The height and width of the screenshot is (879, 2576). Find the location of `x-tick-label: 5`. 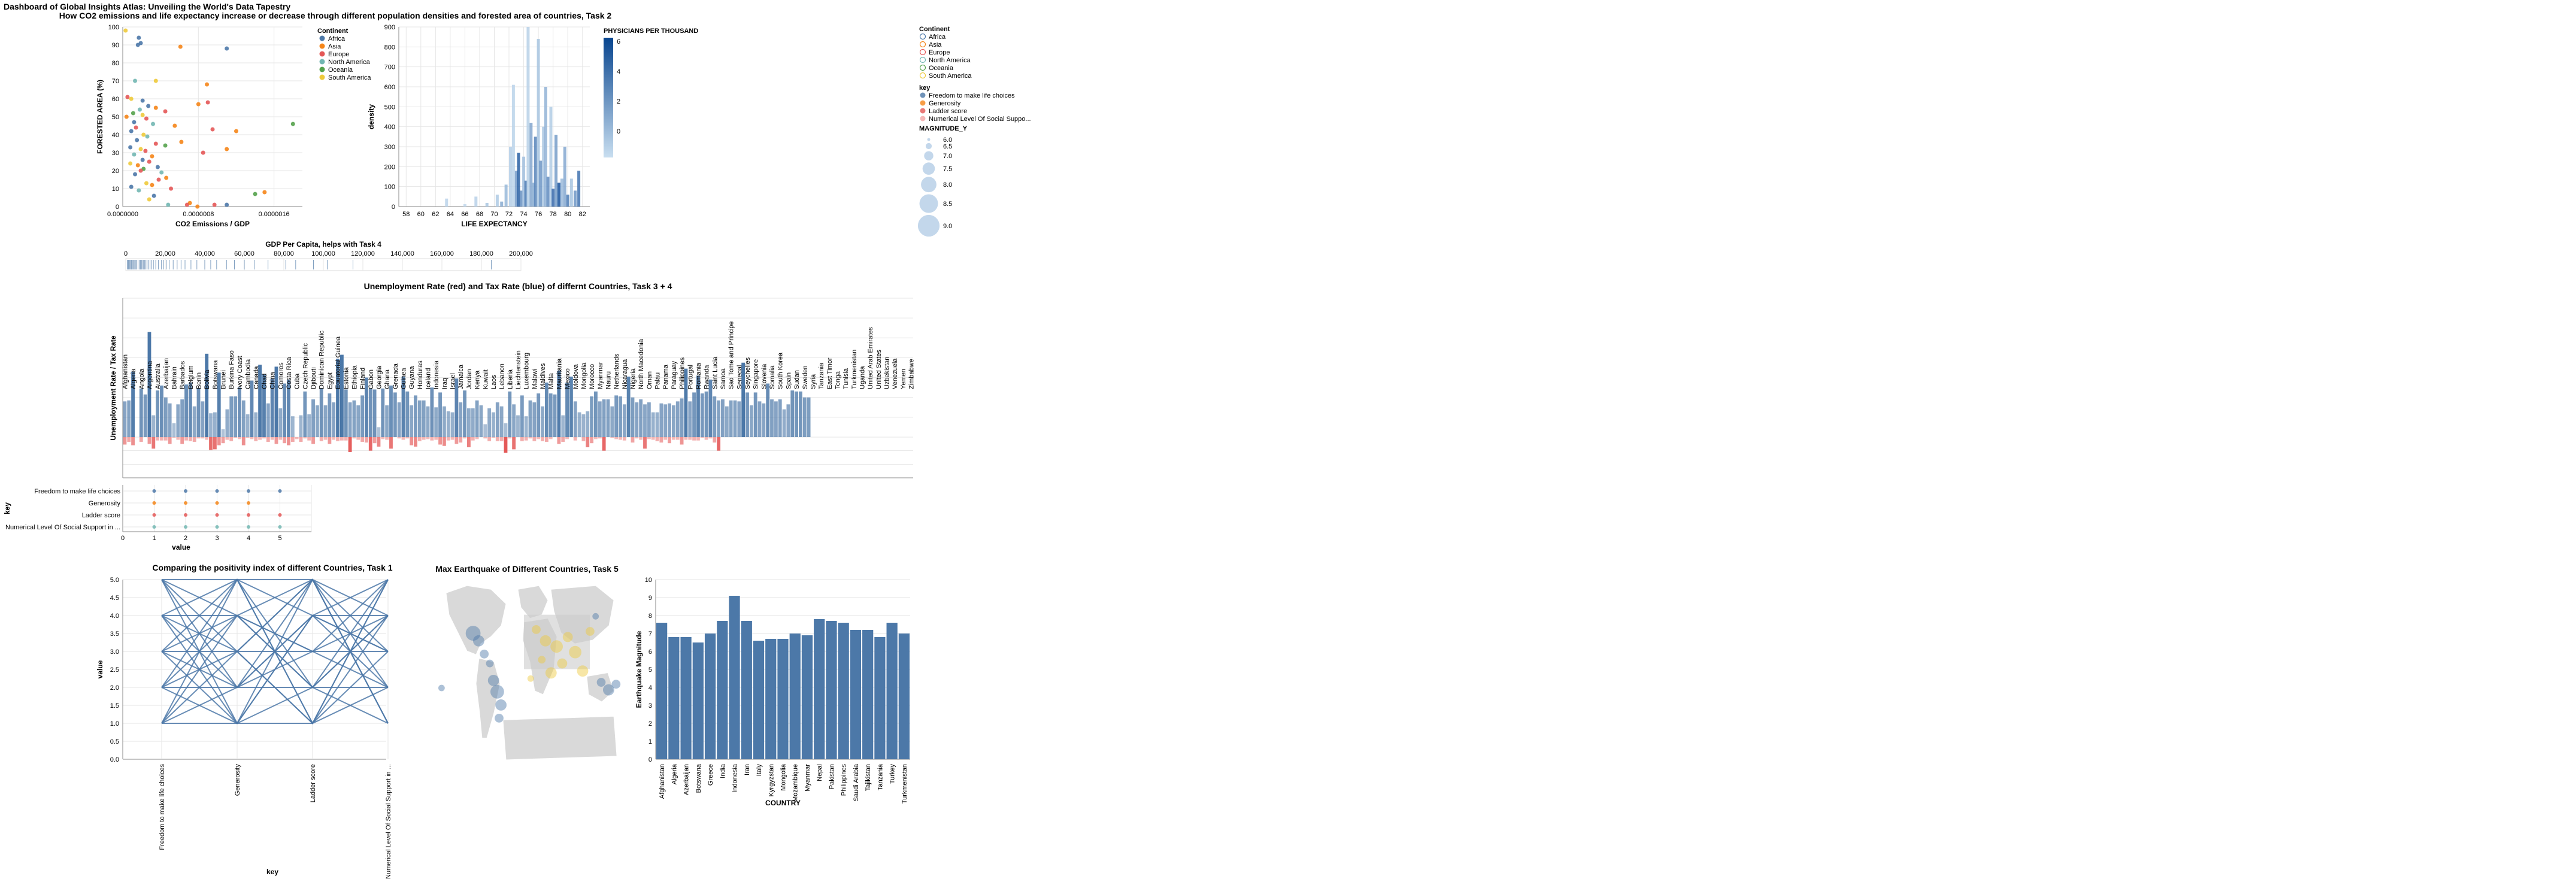

x-tick-label: 5 is located at coordinates (279, 538).